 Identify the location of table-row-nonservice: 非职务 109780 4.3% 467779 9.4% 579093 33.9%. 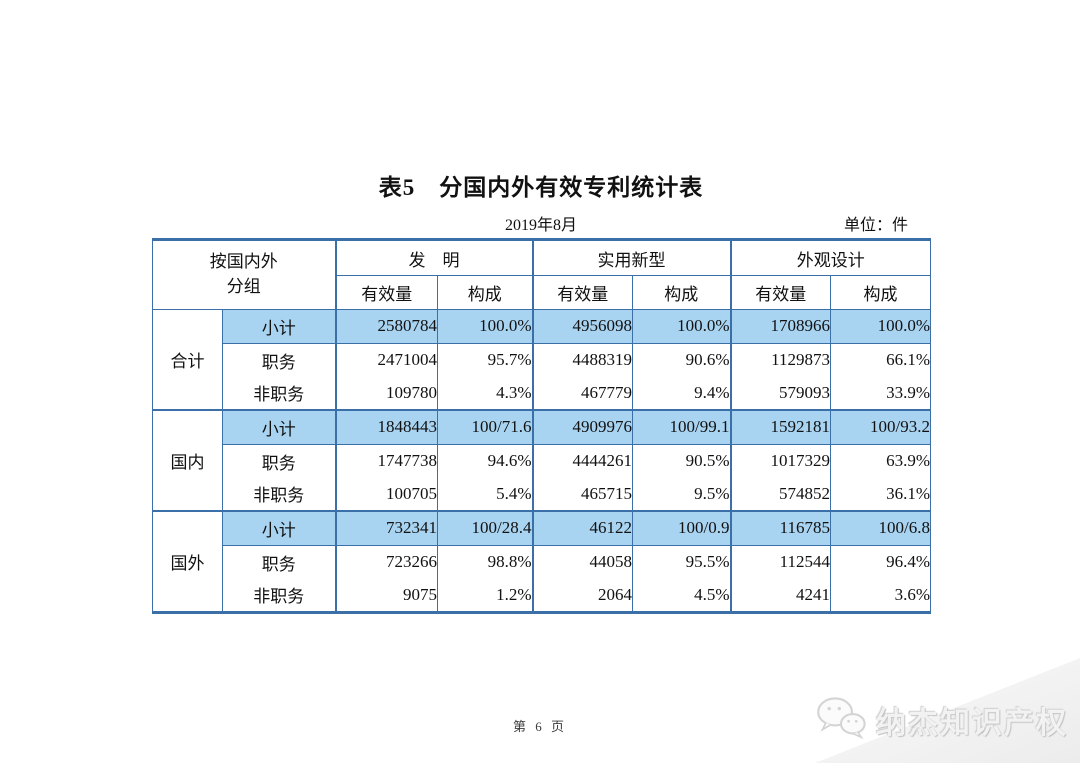
(542, 393).